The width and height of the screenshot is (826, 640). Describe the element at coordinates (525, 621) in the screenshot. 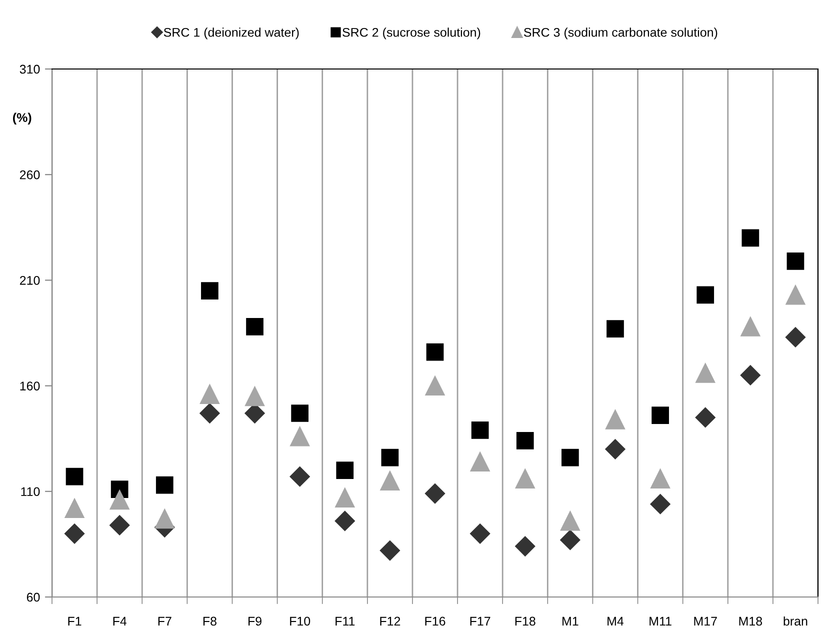

I see `x-tick-label: F18` at that location.